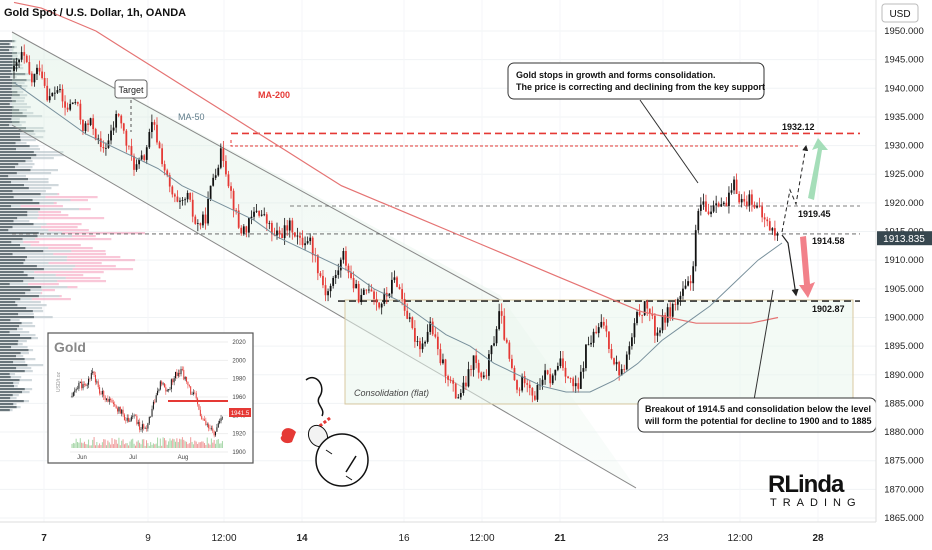 The image size is (932, 550). What do you see at coordinates (806, 484) in the screenshot?
I see `logo-top-text: RLinda` at bounding box center [806, 484].